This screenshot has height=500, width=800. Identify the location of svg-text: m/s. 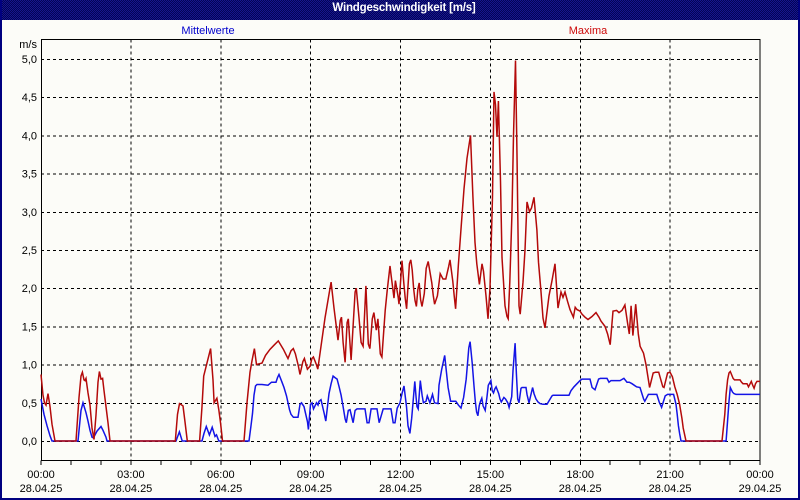
(28, 45).